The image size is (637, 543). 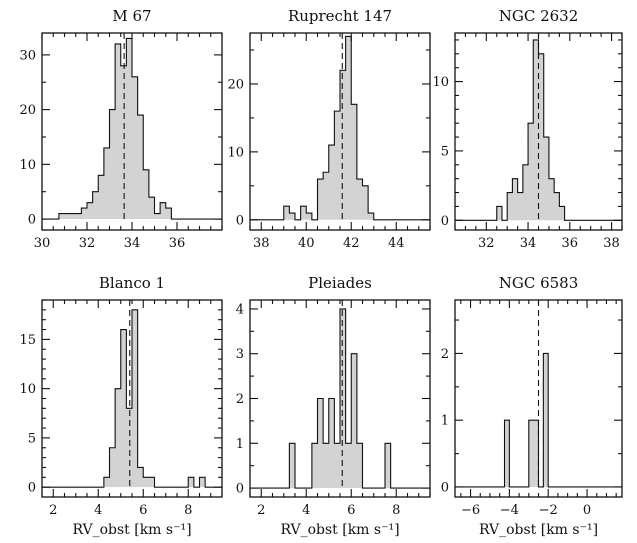 What do you see at coordinates (509, 510) in the screenshot?
I see `x-tick-label: −4` at bounding box center [509, 510].